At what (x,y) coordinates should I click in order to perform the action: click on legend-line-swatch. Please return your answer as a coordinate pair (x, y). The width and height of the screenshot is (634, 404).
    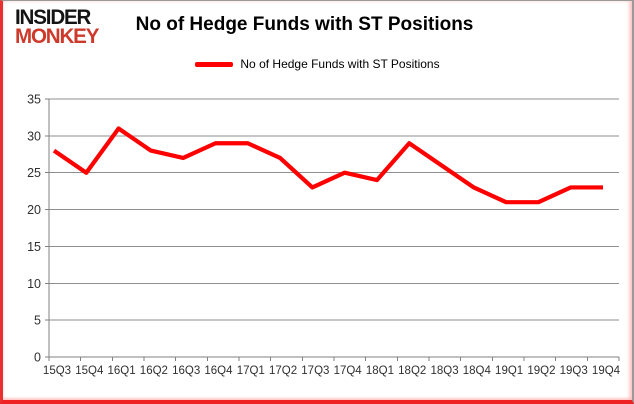
    Looking at the image, I should click on (214, 64).